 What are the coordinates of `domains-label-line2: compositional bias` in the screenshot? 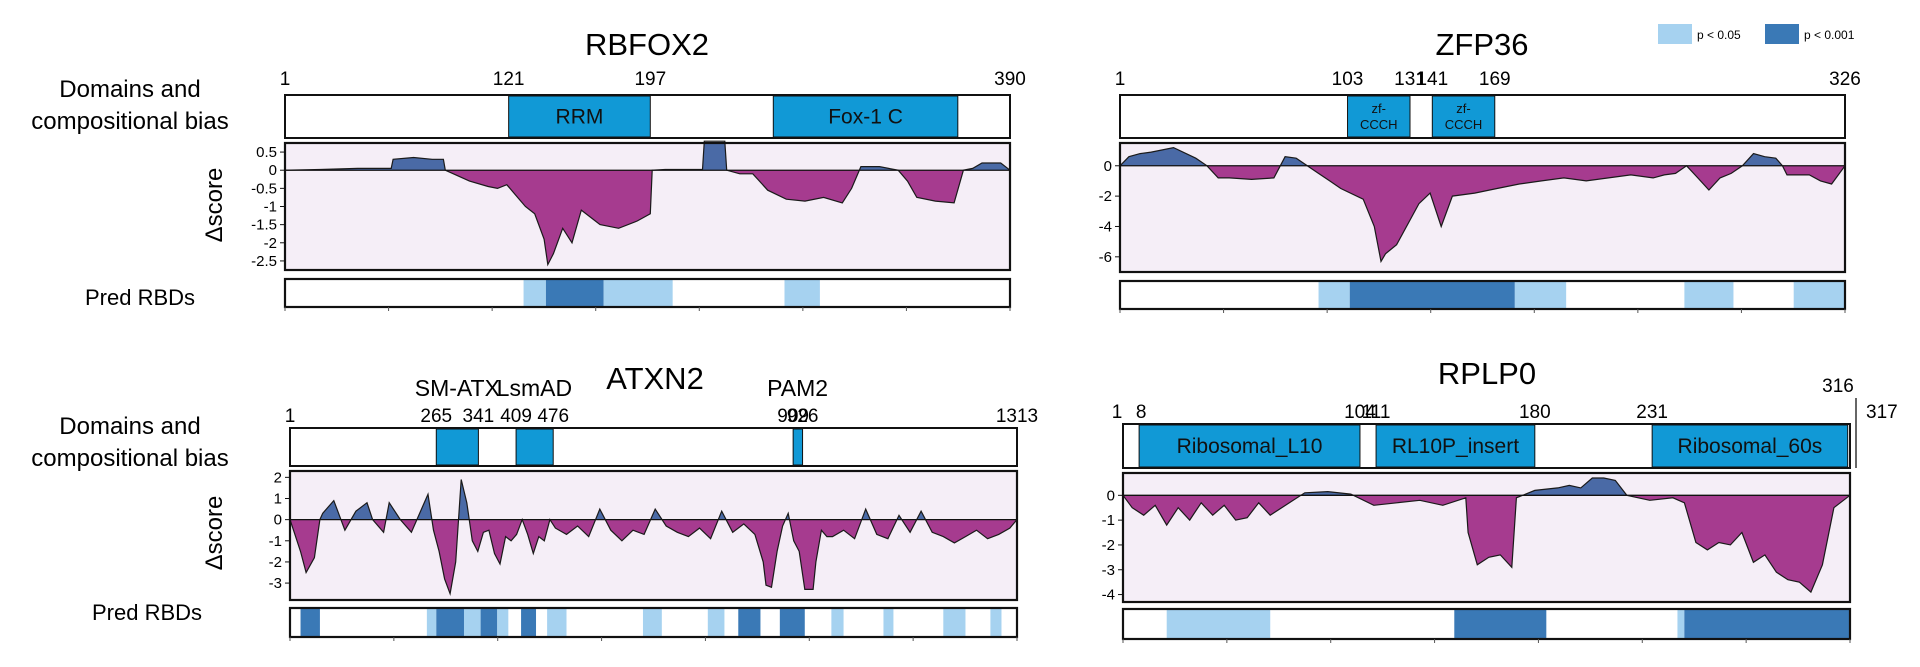 It's located at (129, 458).